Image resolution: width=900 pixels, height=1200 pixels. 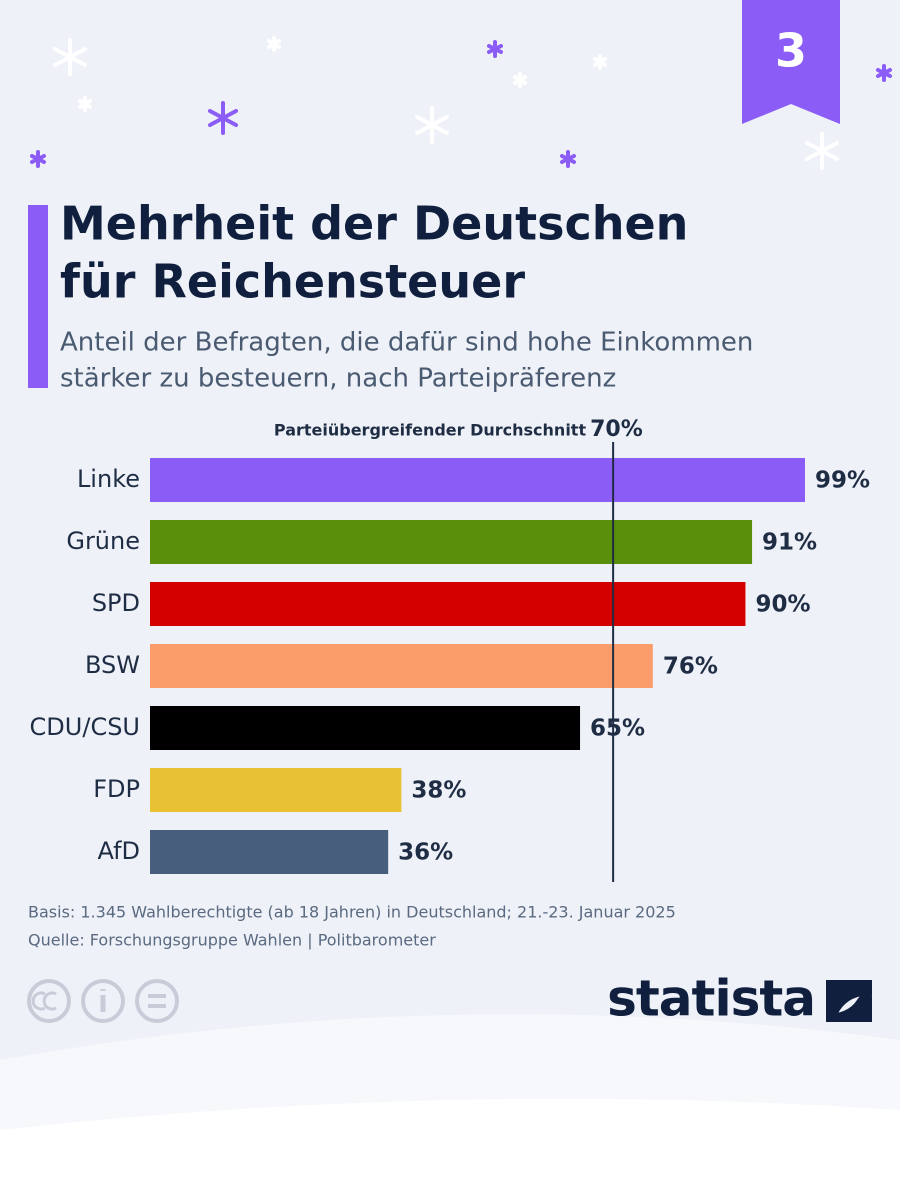 I want to click on value-label: 90%, so click(x=782, y=605).